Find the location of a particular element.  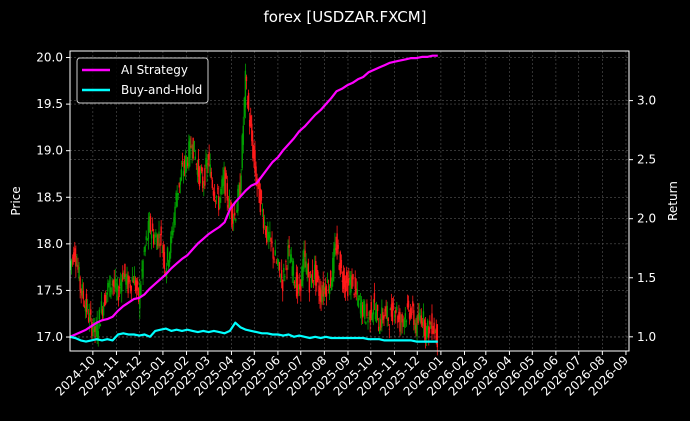

svg-text: 1.0 is located at coordinates (646, 337).